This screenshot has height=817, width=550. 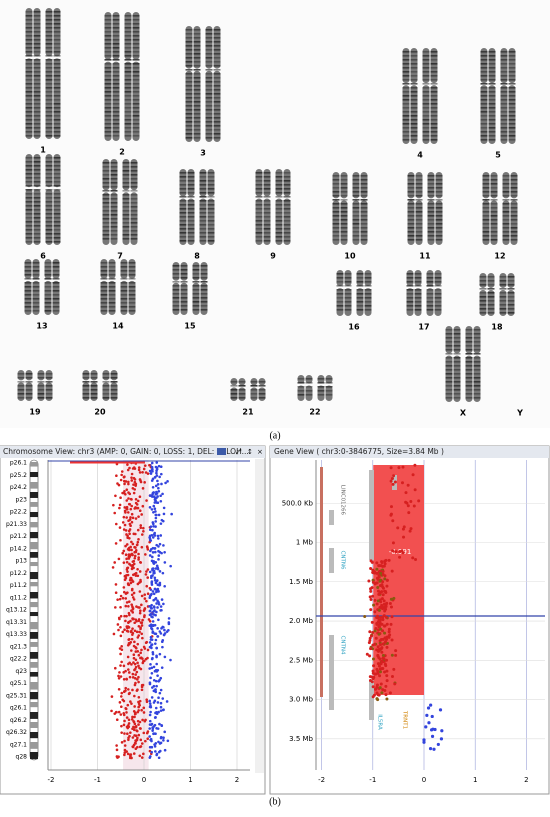 What do you see at coordinates (259, 616) in the screenshot?
I see `scrollbar` at bounding box center [259, 616].